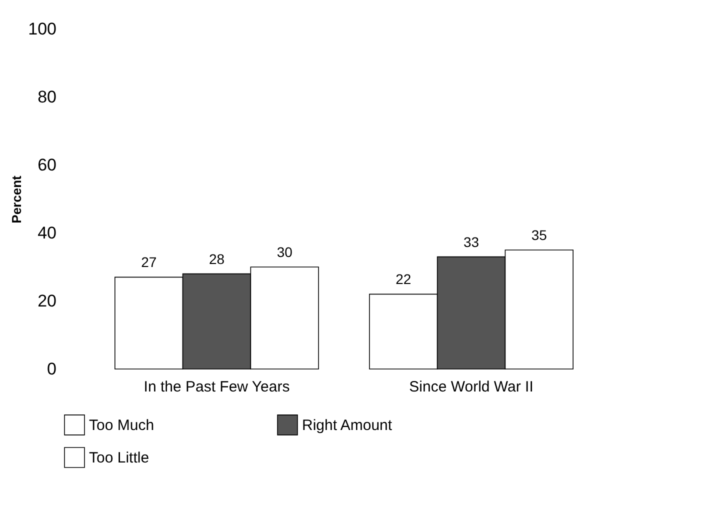  I want to click on y-axis-title: Percent, so click(16, 199).